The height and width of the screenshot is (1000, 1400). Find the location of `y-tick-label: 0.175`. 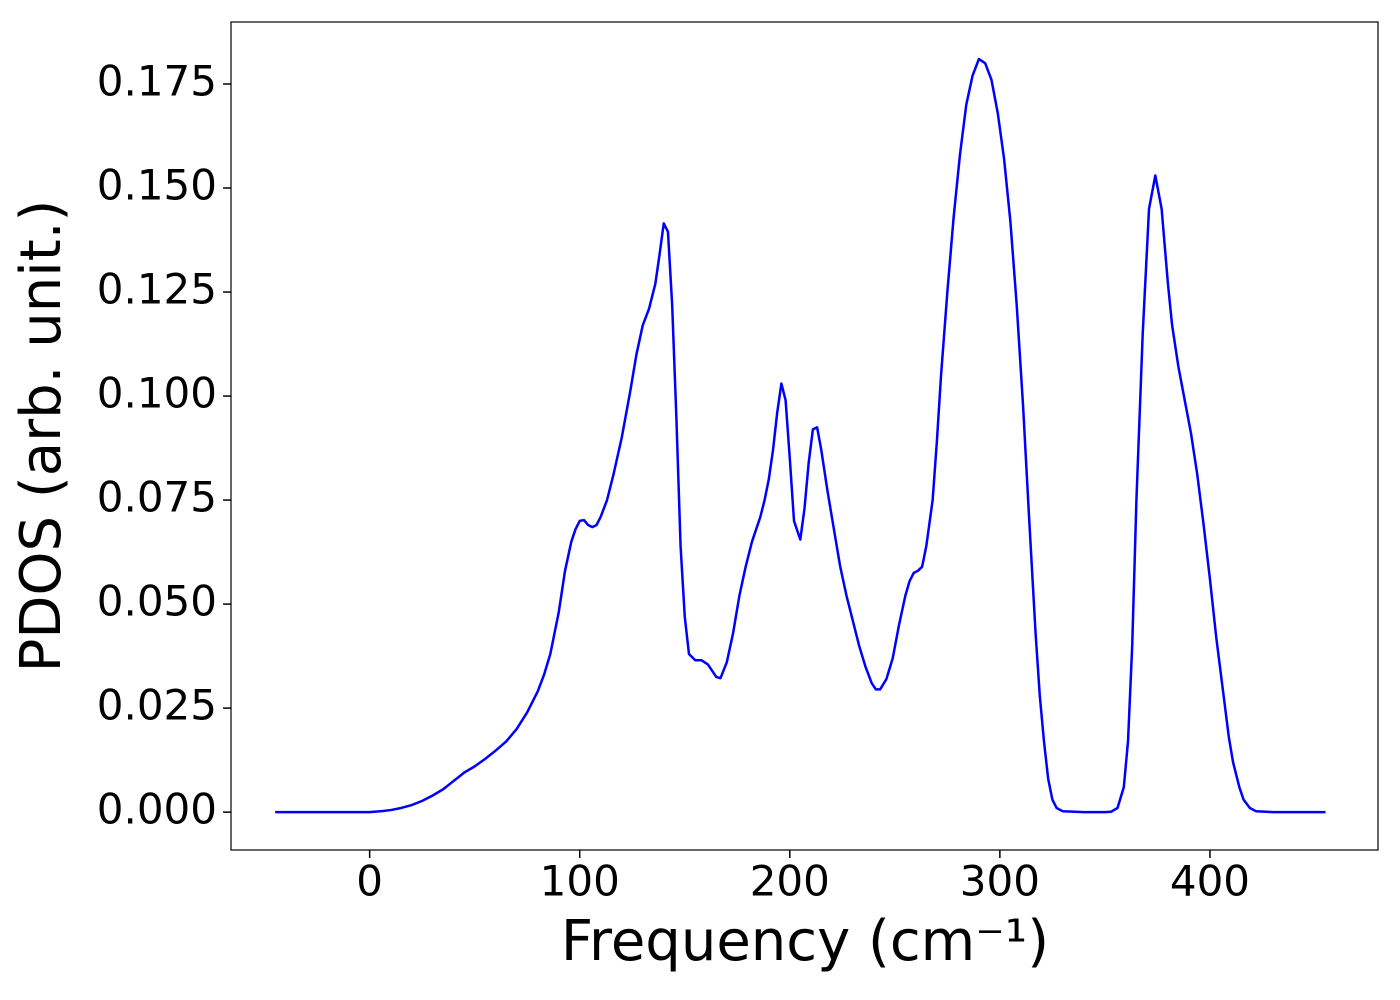

y-tick-label: 0.175 is located at coordinates (157, 80).